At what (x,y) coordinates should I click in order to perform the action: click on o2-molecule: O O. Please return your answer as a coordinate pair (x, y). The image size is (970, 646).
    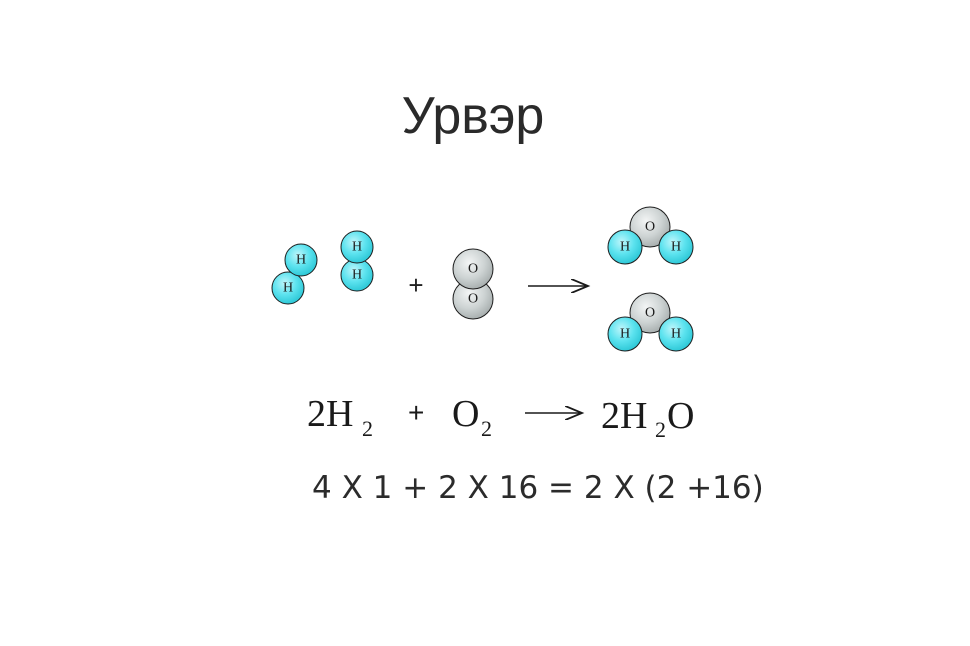
    Looking at the image, I should click on (473, 284).